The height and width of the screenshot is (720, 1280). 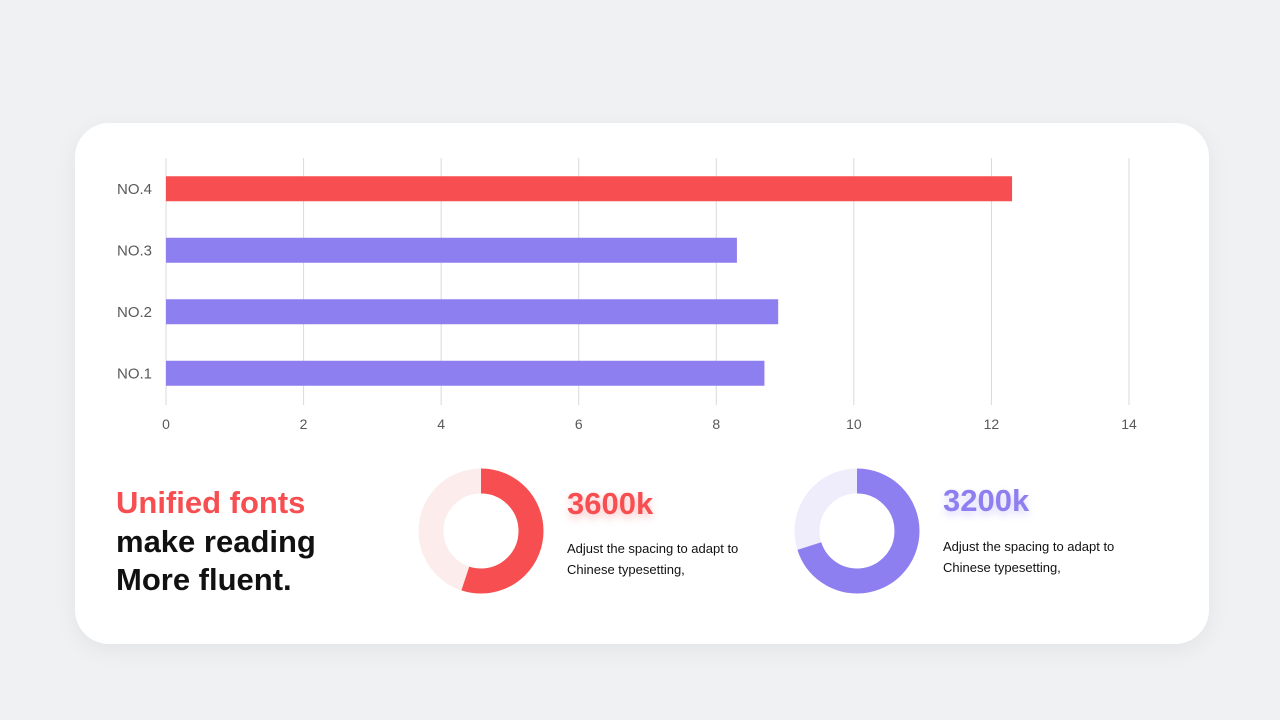 I want to click on headline-line-2: make reading, so click(x=216, y=541).